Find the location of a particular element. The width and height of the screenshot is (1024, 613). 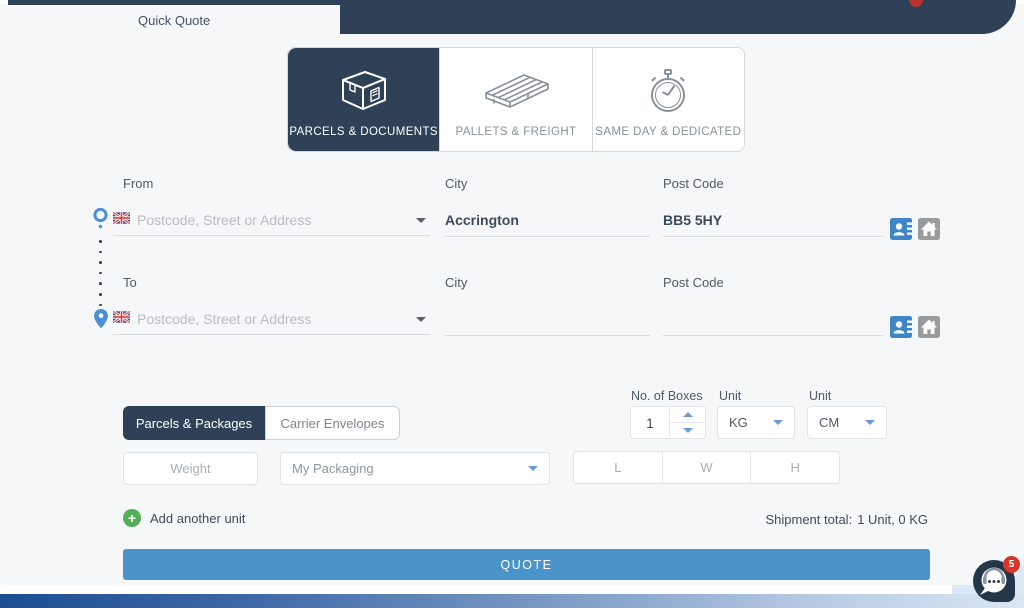

from-address-input is located at coordinates (273, 220).